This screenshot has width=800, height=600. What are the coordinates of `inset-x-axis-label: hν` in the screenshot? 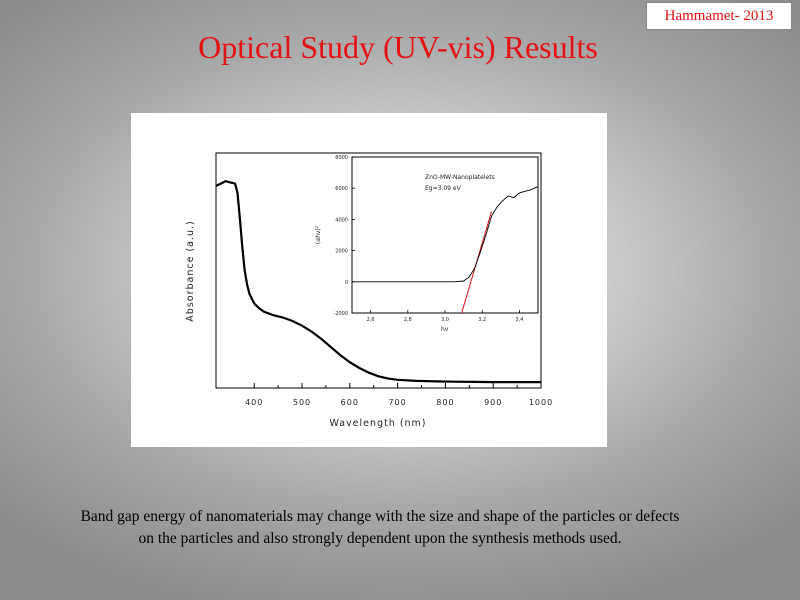 It's located at (445, 329).